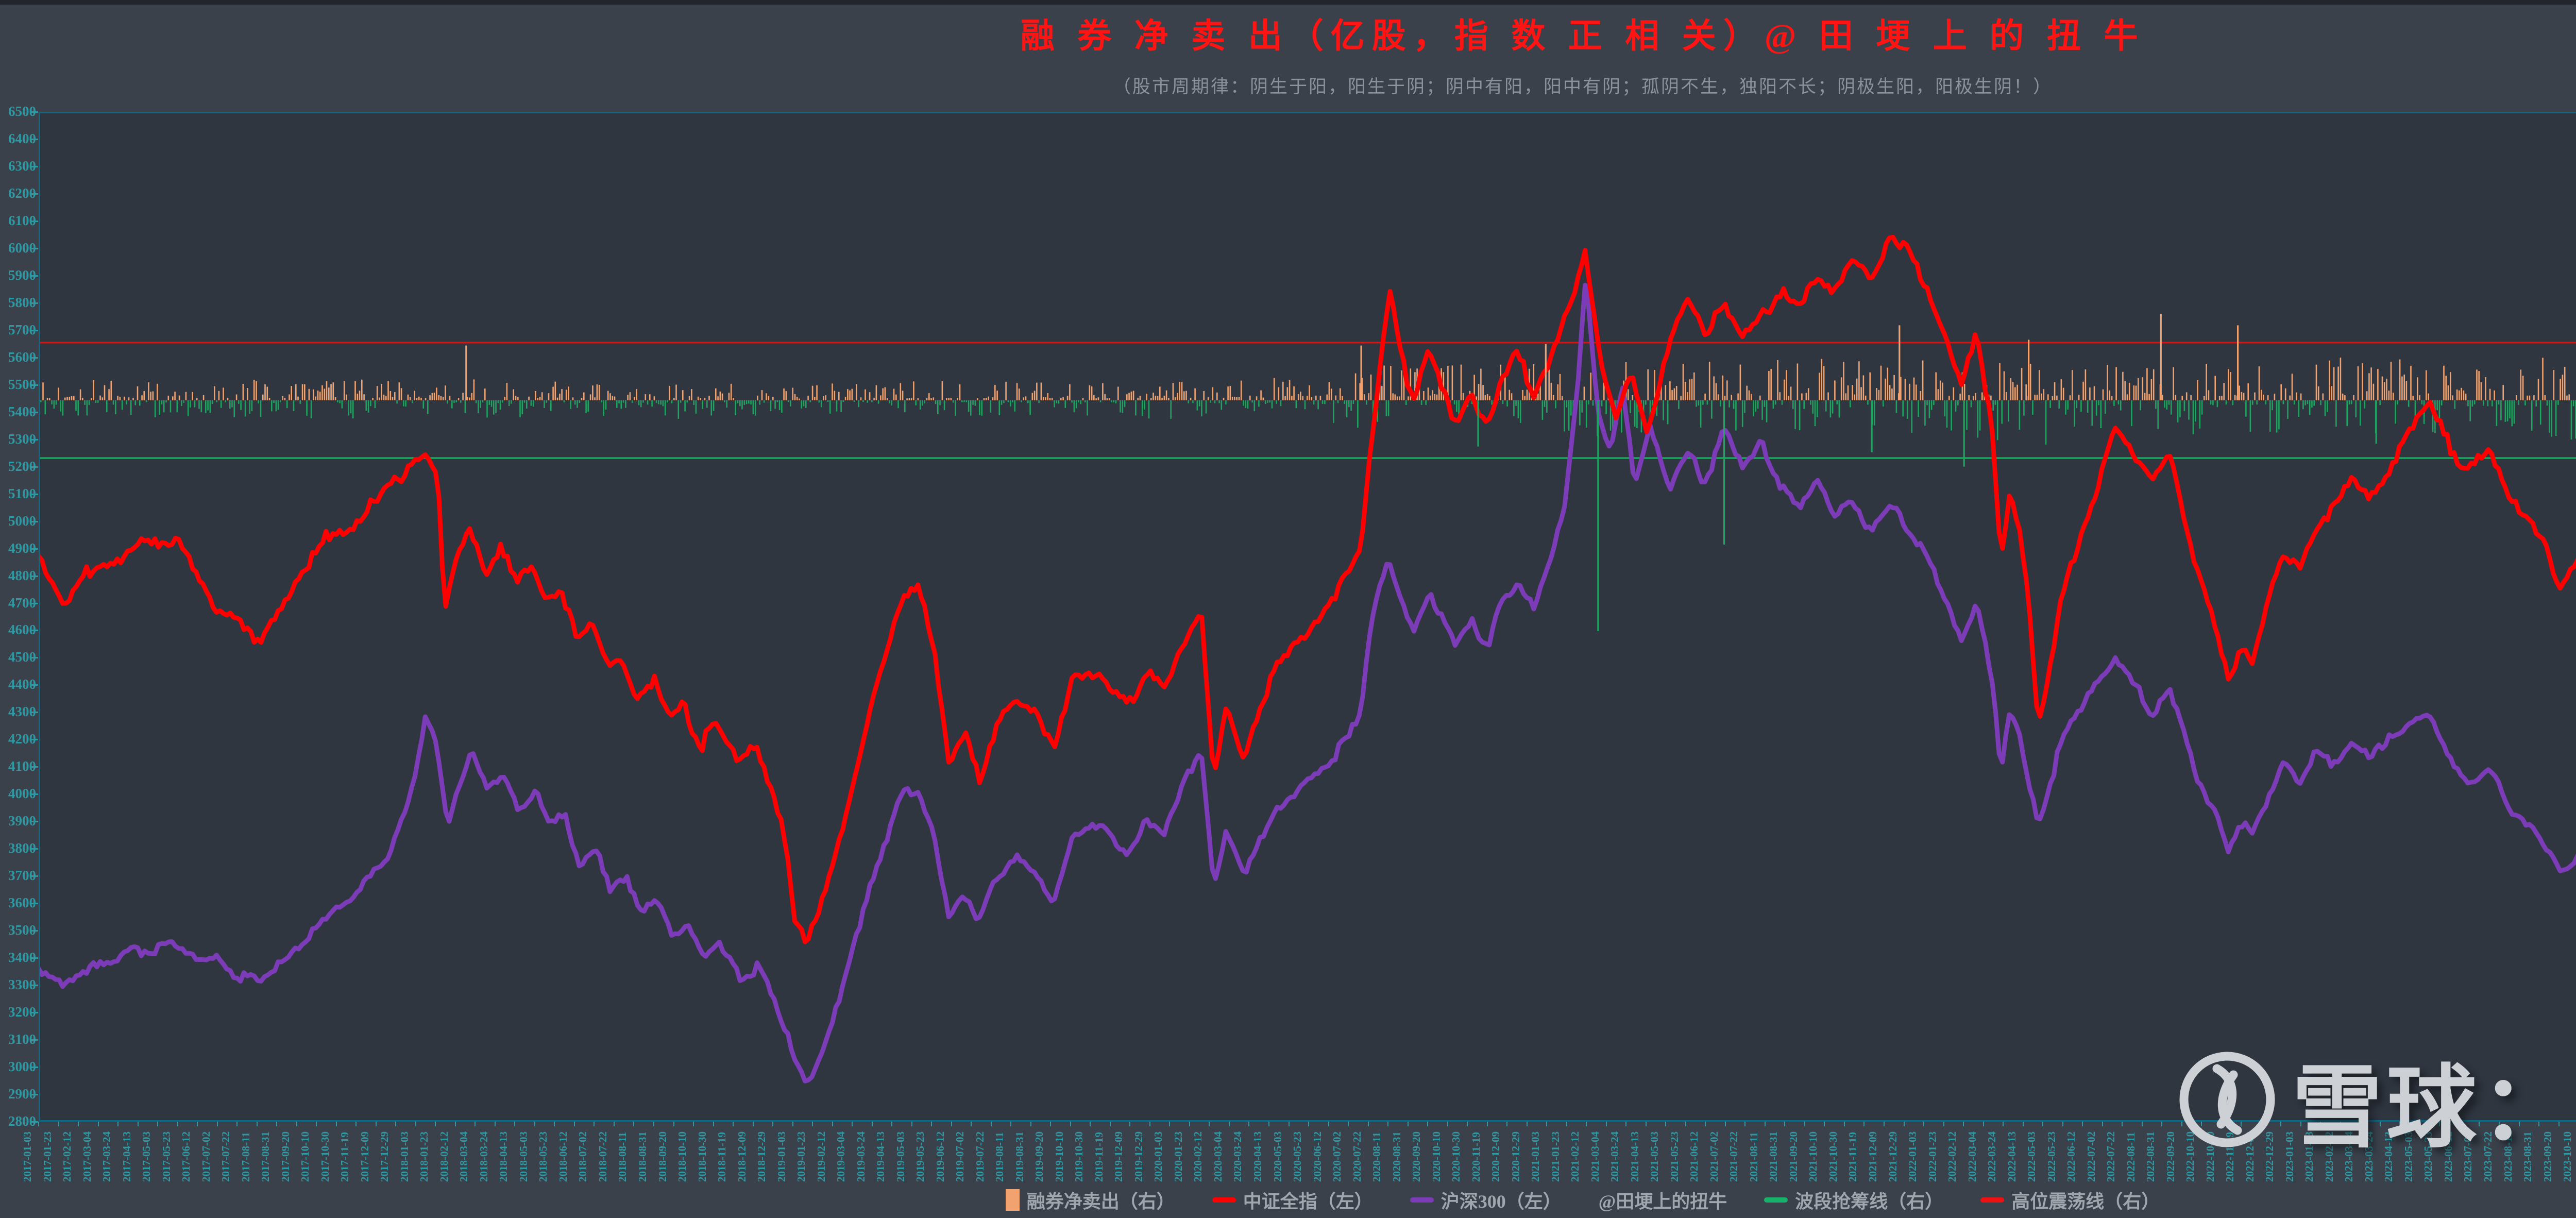 The image size is (2576, 1218). What do you see at coordinates (22, 303) in the screenshot?
I see `left-axis-tick-label: 5800` at bounding box center [22, 303].